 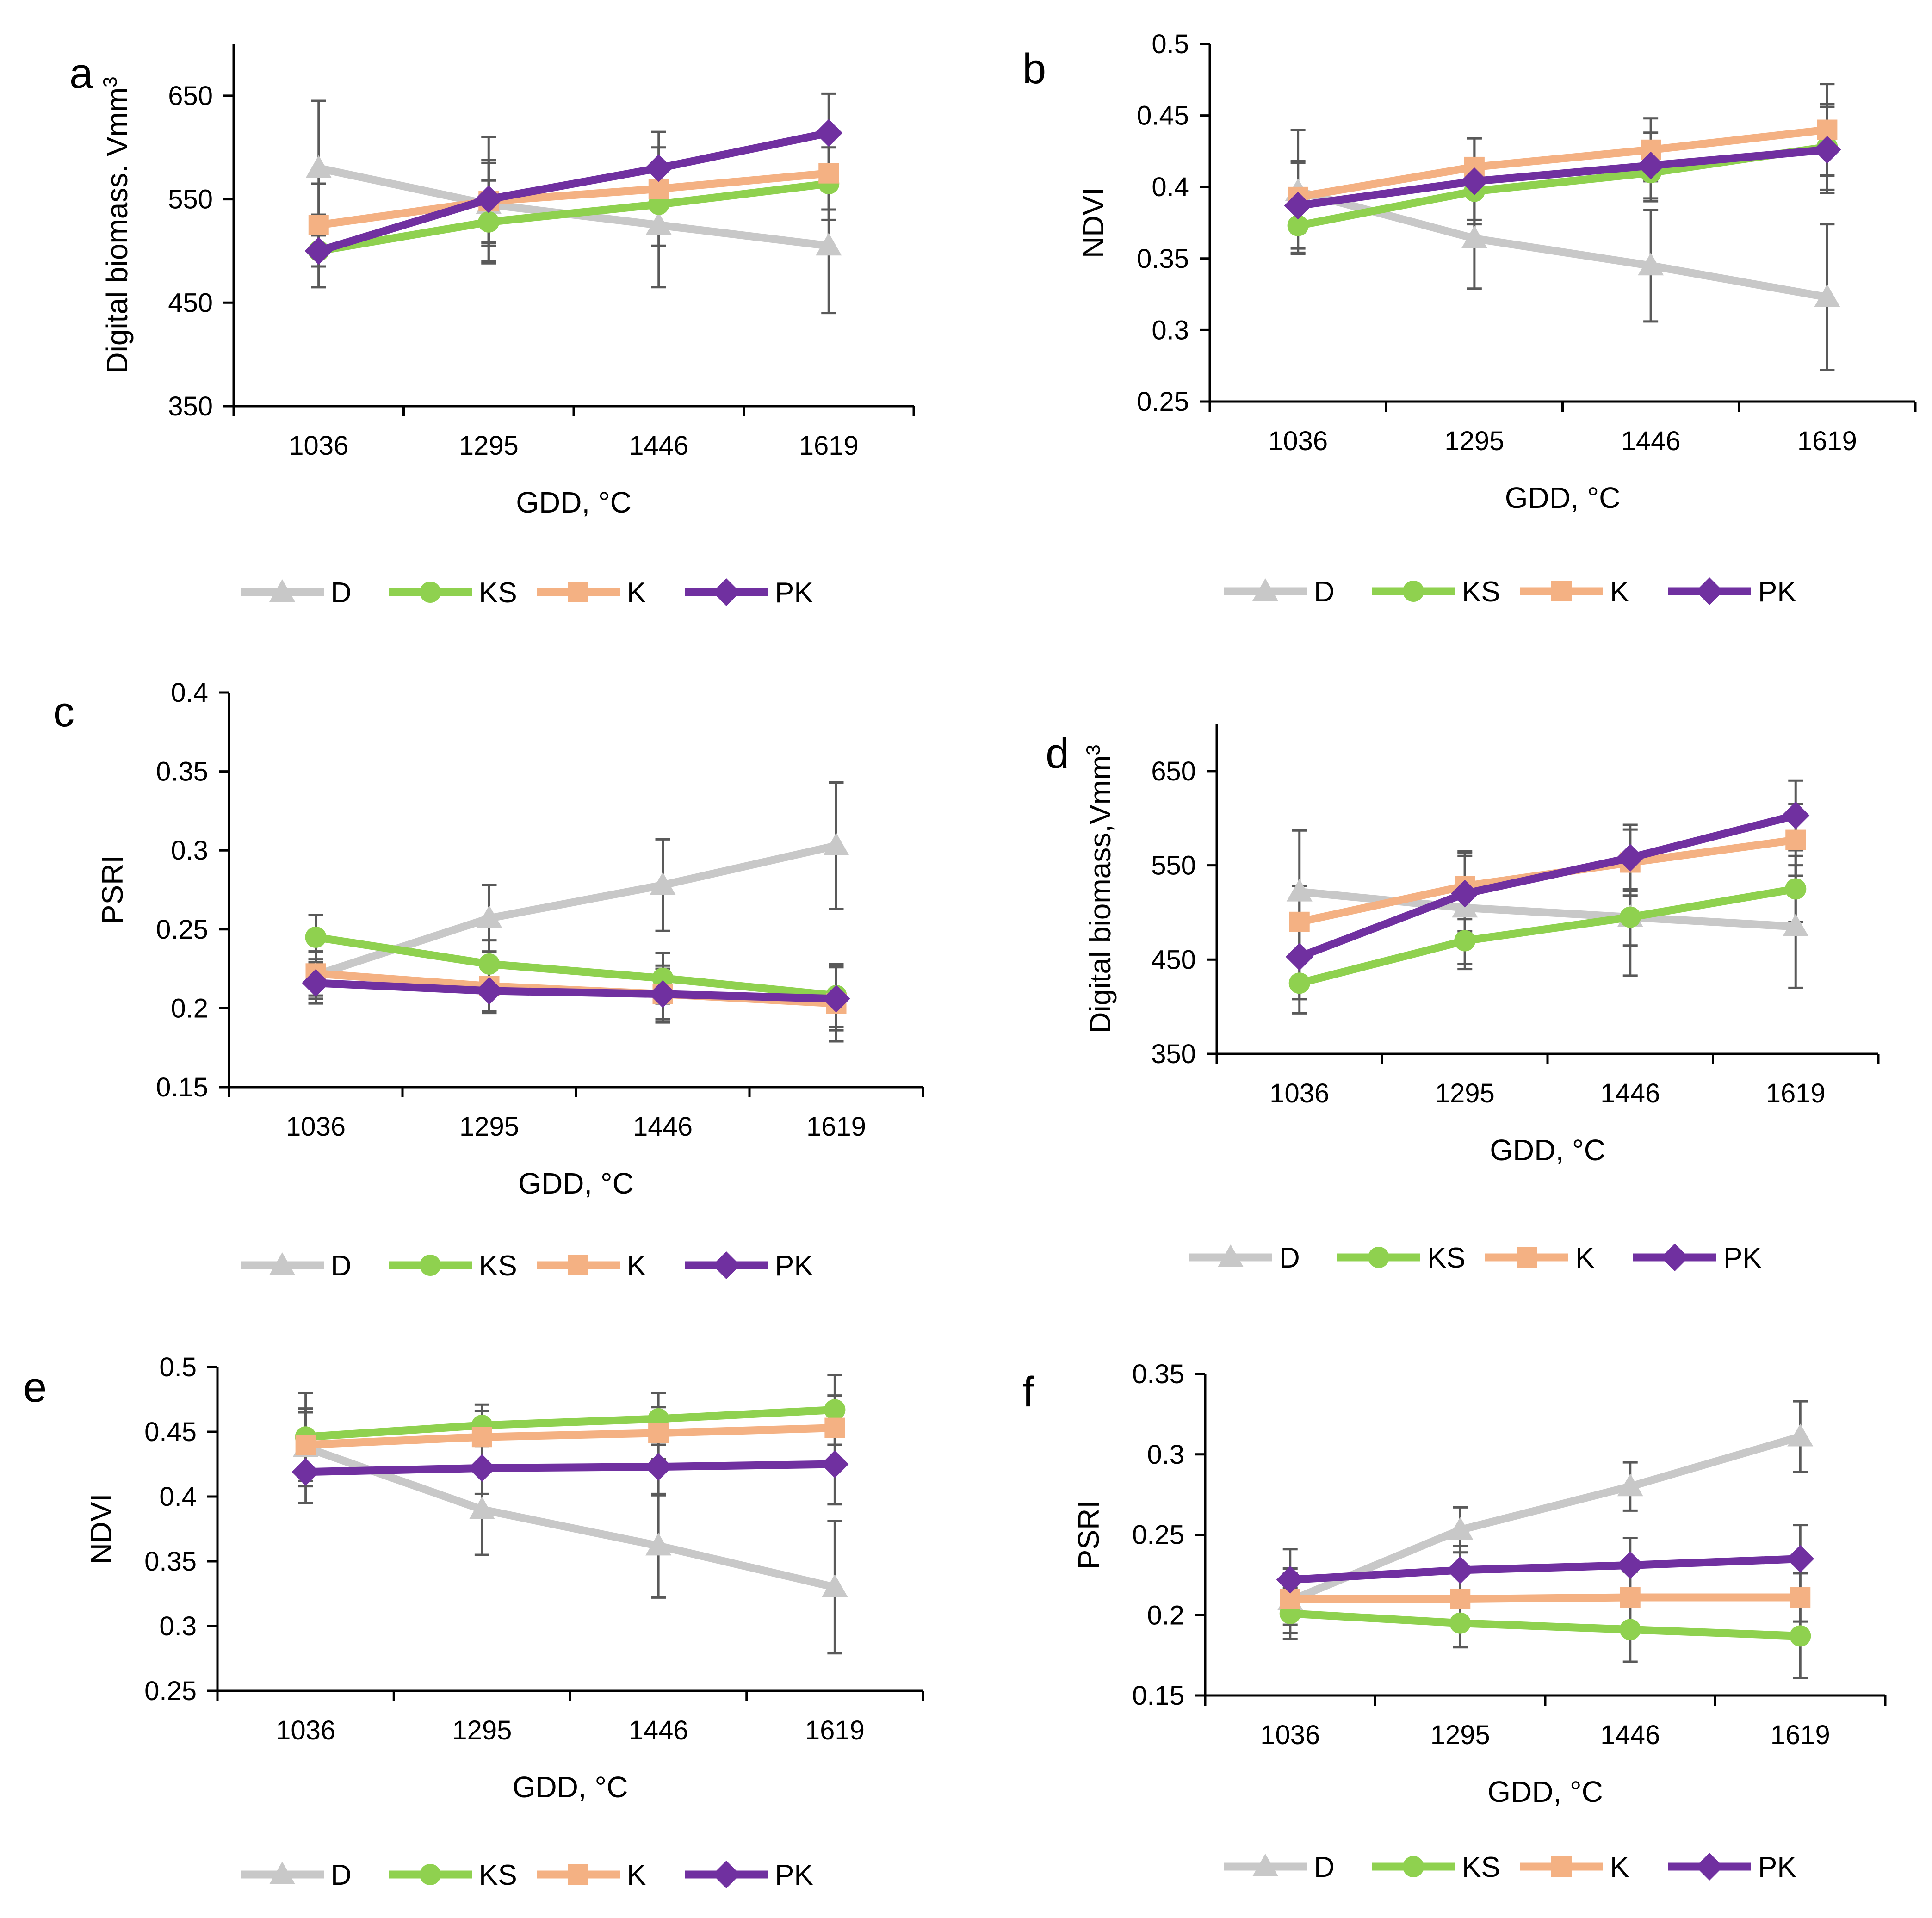 I want to click on legend-label-K: K, so click(x=1584, y=1258).